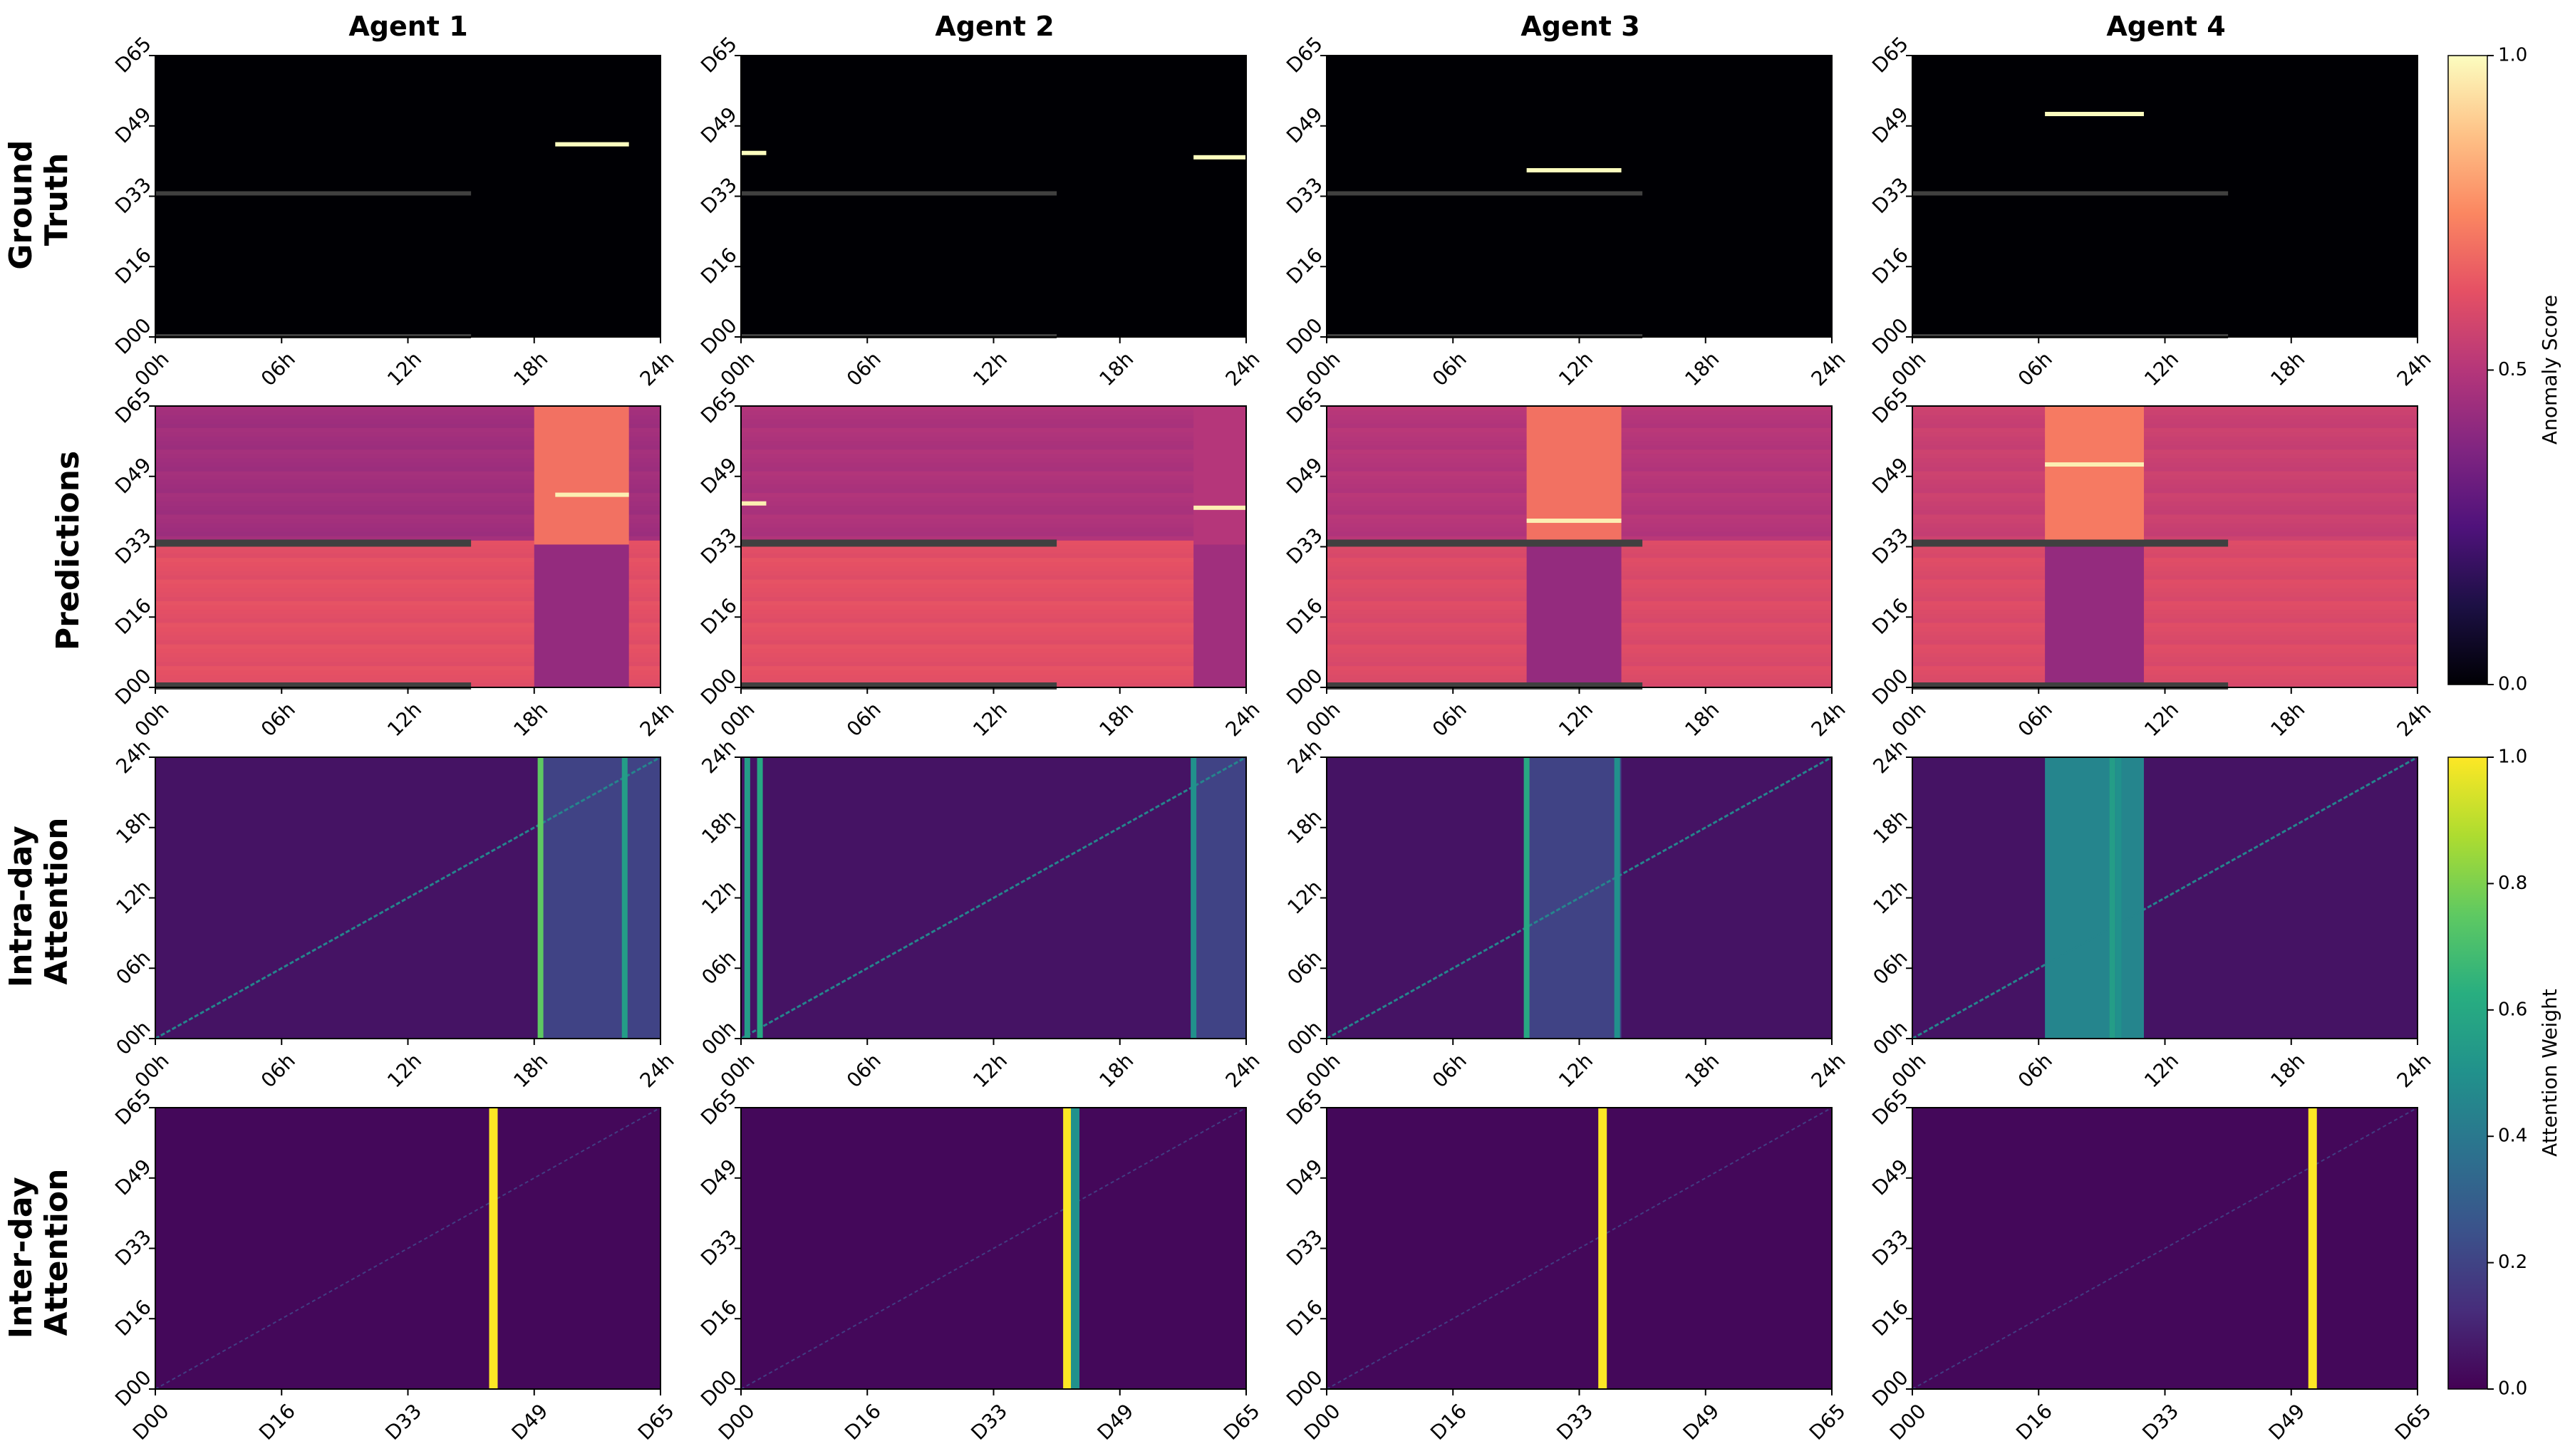 This screenshot has width=2565, height=1456. Describe the element at coordinates (133, 826) in the screenshot. I see `y-tick-label: 18h` at that location.